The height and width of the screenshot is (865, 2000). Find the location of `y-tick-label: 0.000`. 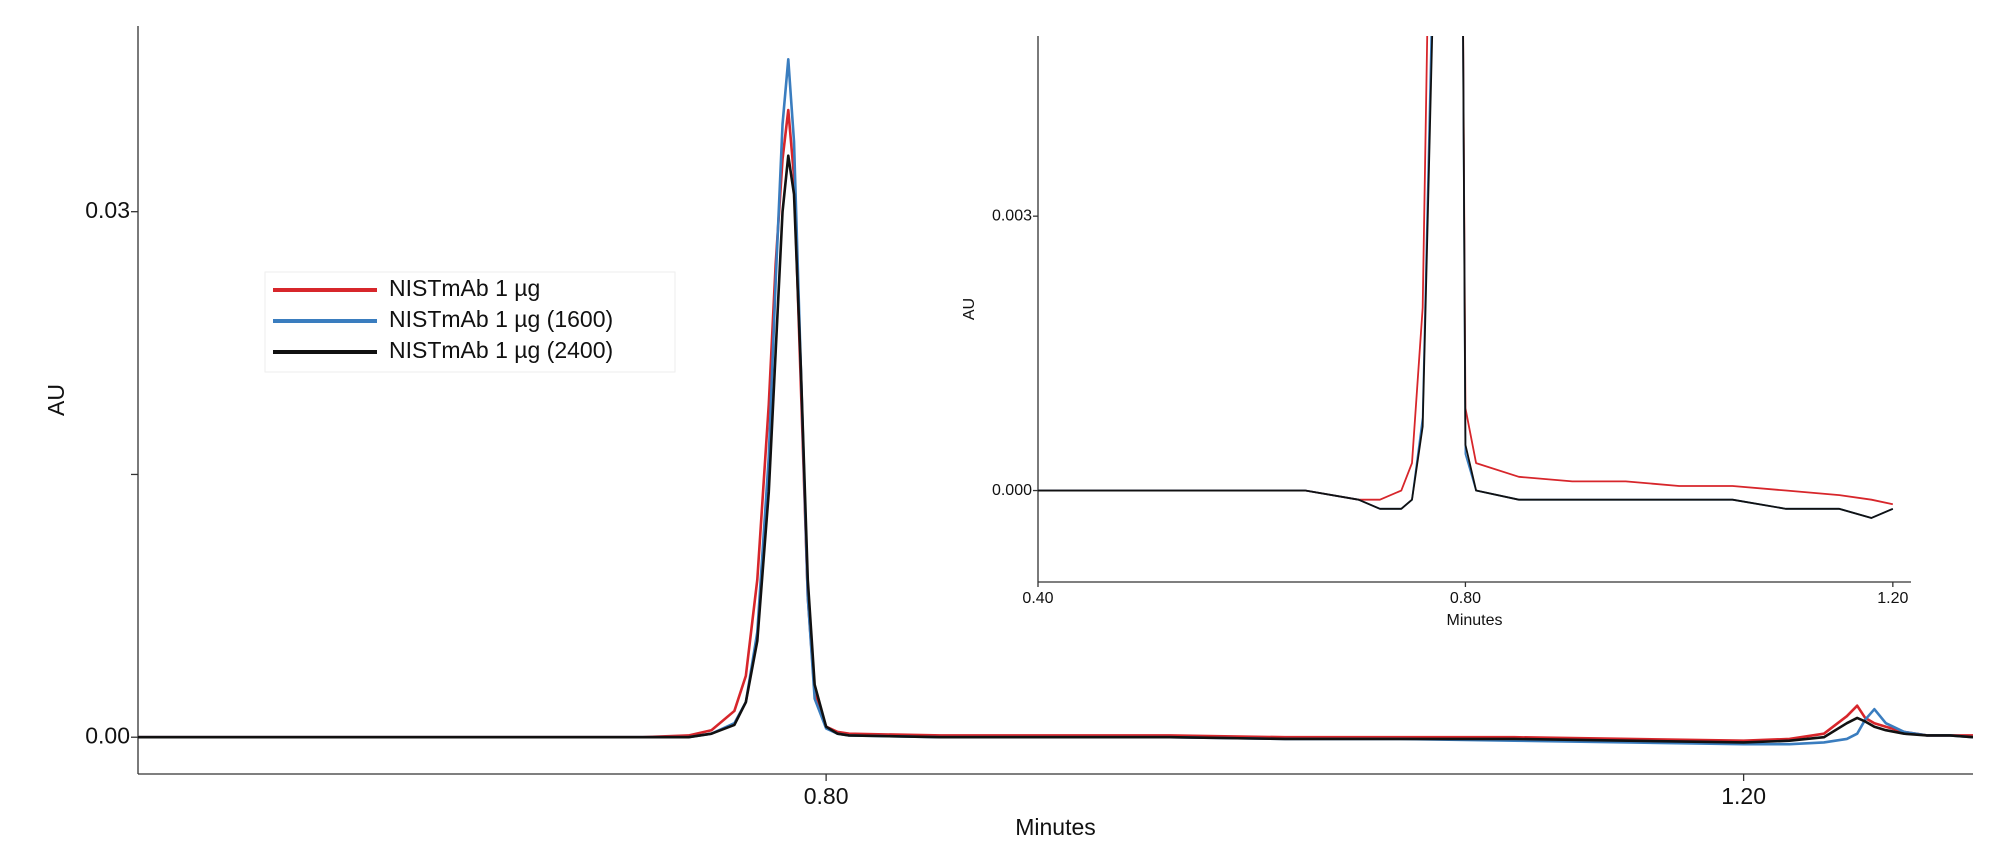

y-tick-label: 0.000 is located at coordinates (1012, 490).